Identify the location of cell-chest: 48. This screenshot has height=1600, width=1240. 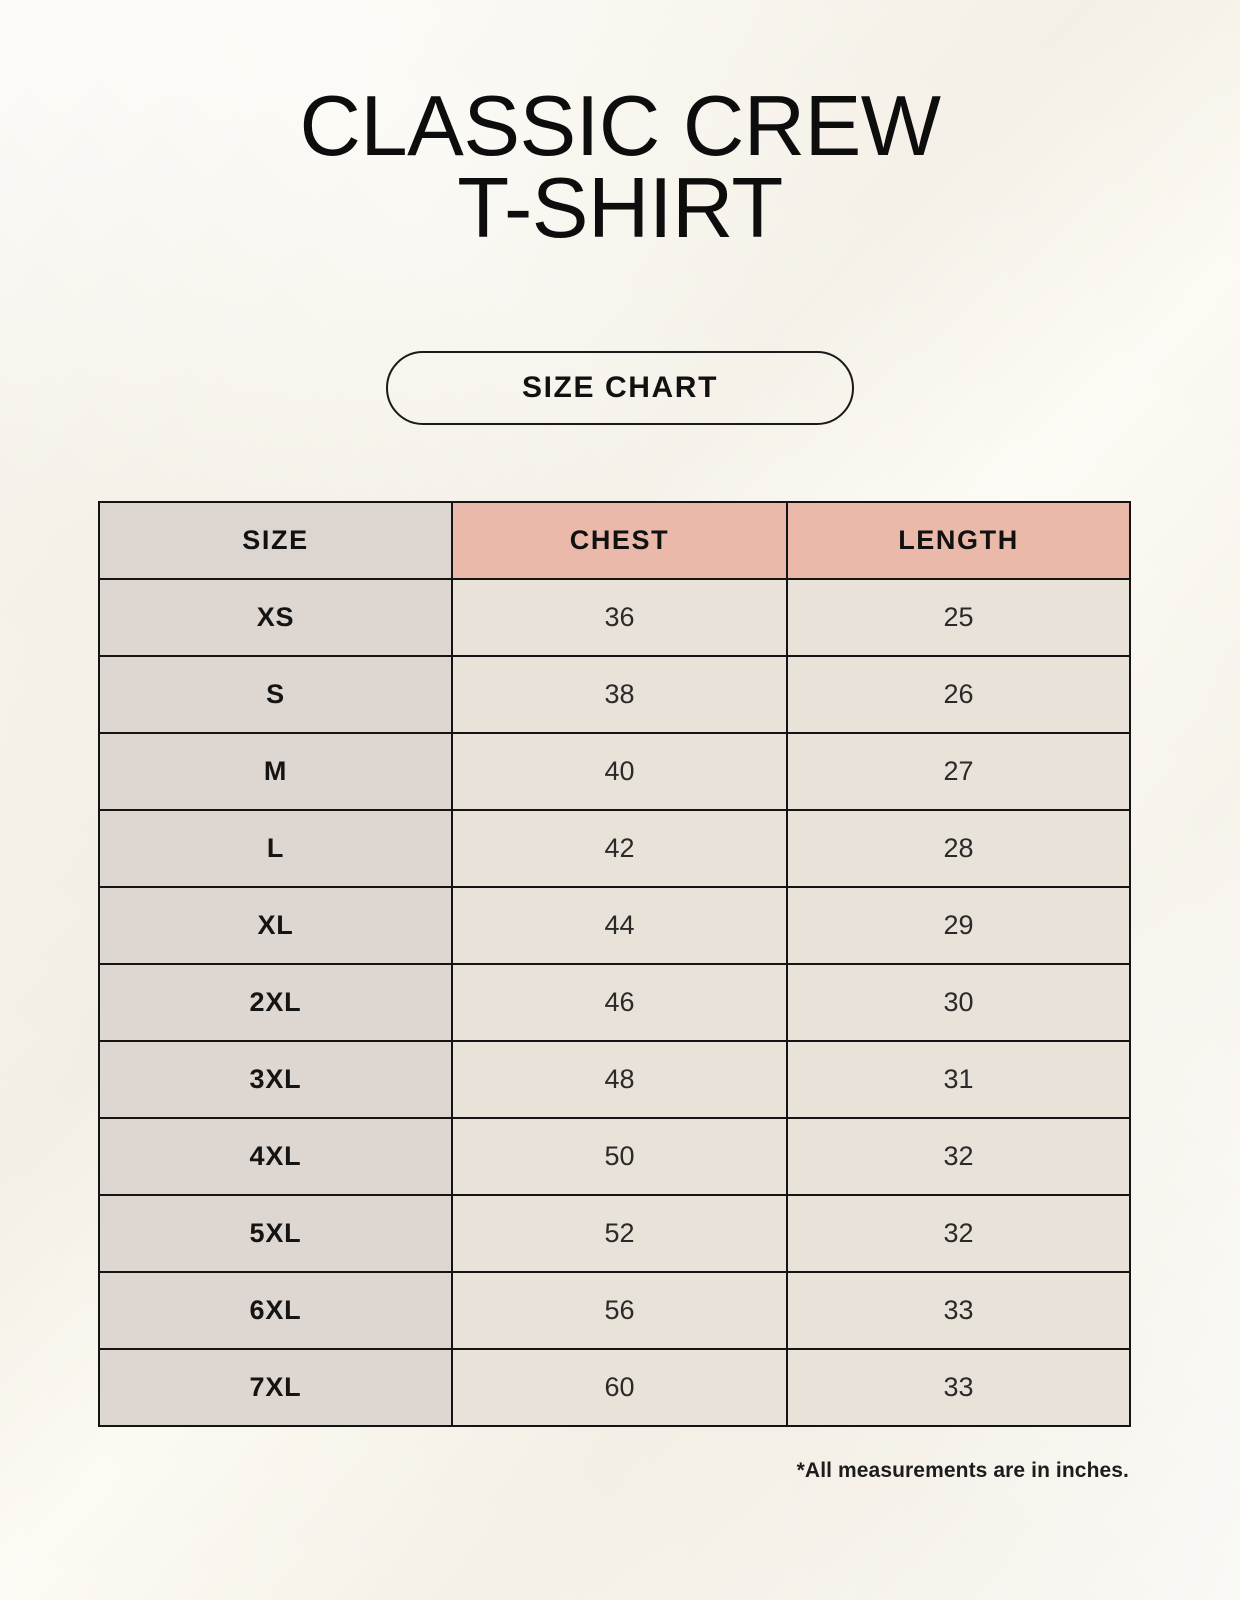
(619, 1079).